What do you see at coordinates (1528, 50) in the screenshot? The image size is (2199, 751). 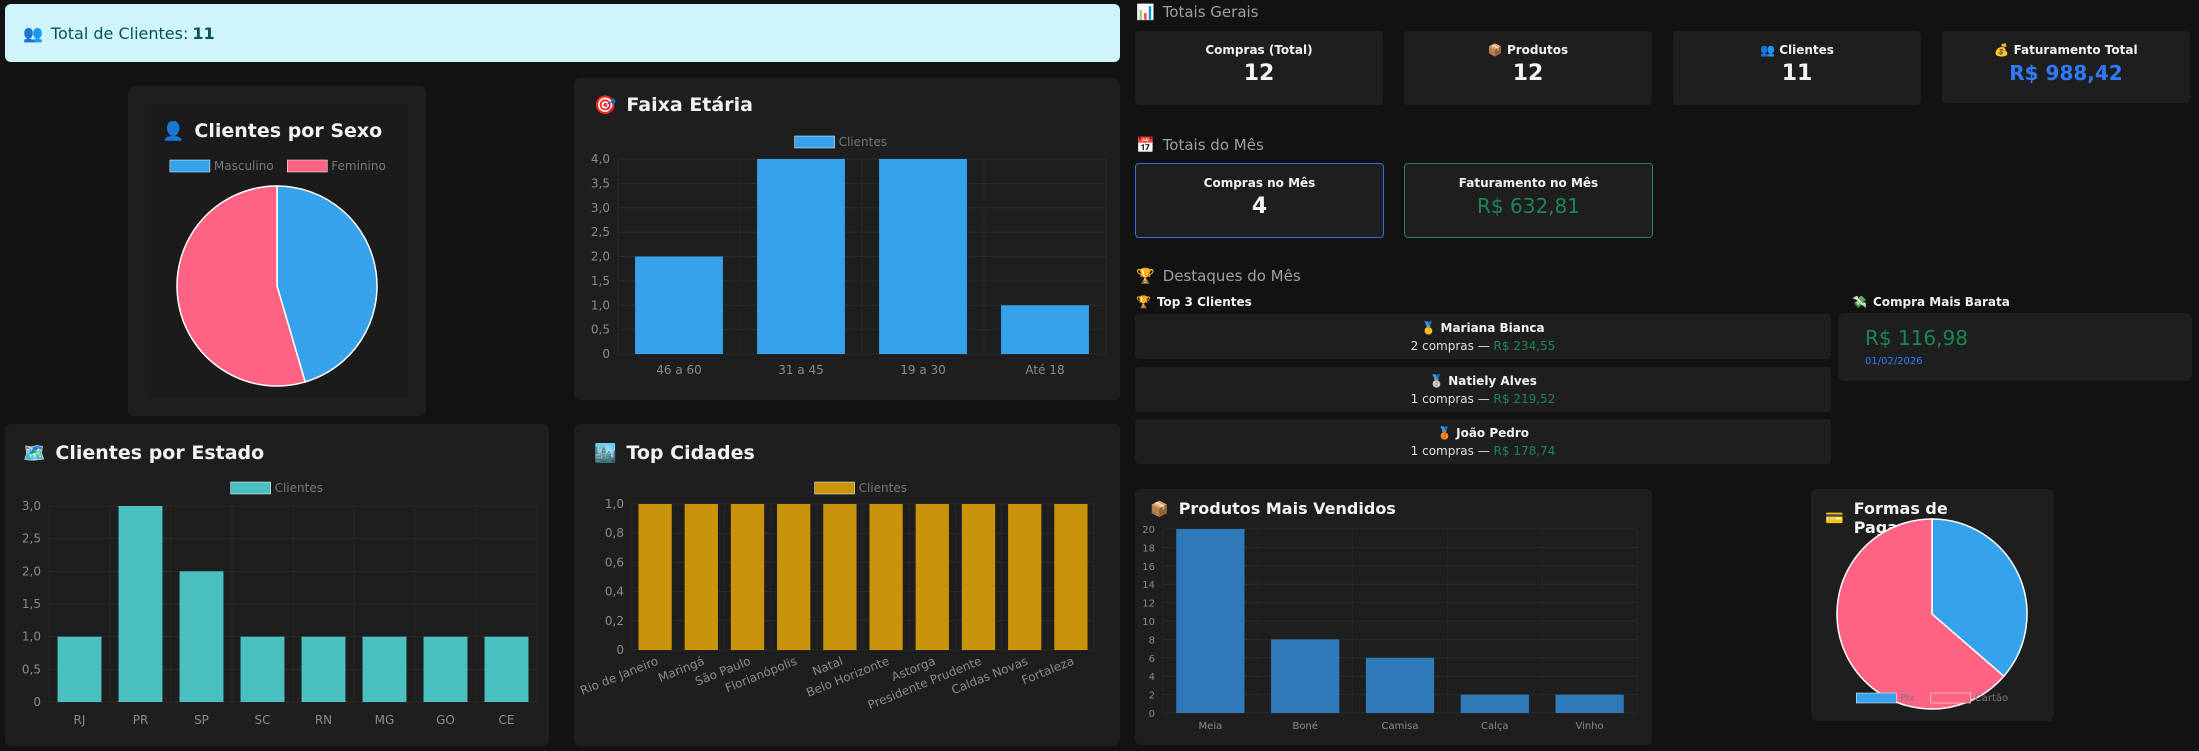 I see `stat-produtos-label: 📦 Produtos` at bounding box center [1528, 50].